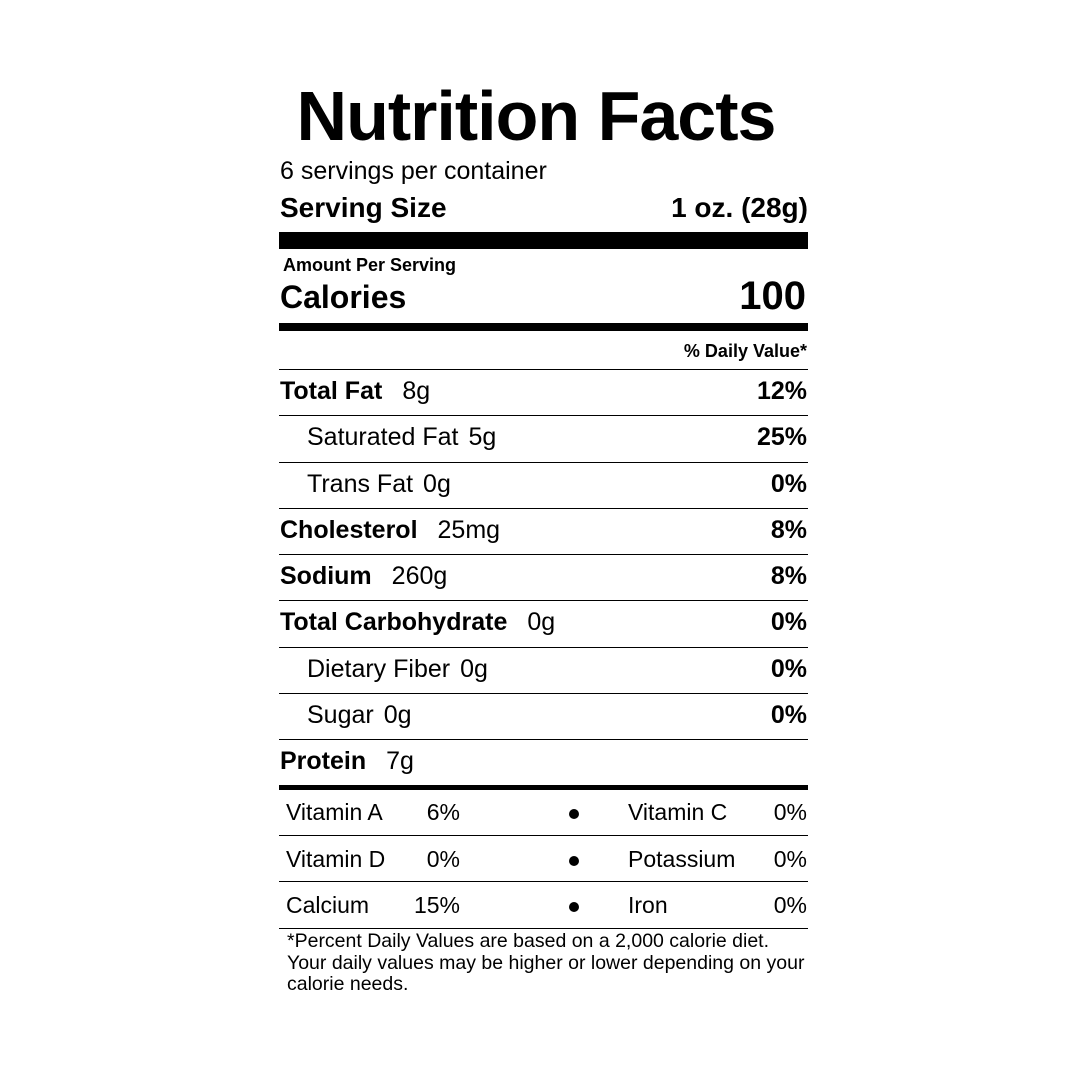 This screenshot has width=1080, height=1080. What do you see at coordinates (383, 437) in the screenshot?
I see `nutrient-name: Saturated Fat` at bounding box center [383, 437].